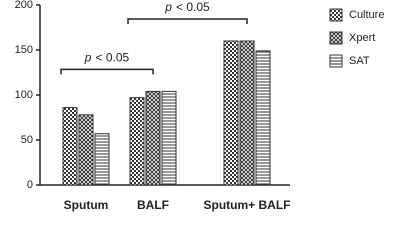  What do you see at coordinates (24, 50) in the screenshot?
I see `y-tick-label: 150` at bounding box center [24, 50].